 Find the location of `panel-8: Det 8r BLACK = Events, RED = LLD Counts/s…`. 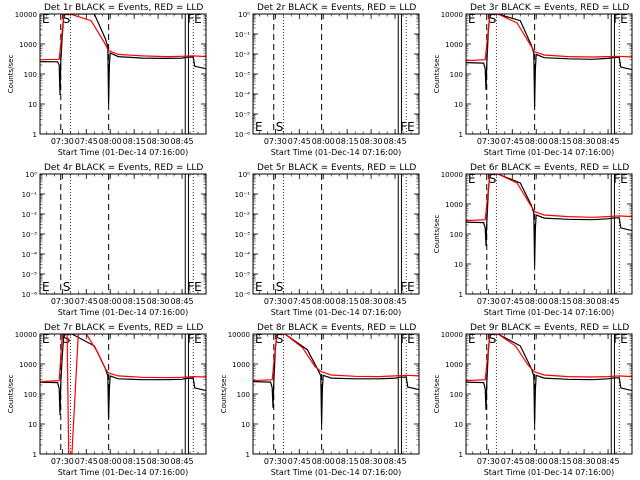

panel-8: Det 8r BLACK = Events, RED = LLD Counts/s… is located at coordinates (320, 400).